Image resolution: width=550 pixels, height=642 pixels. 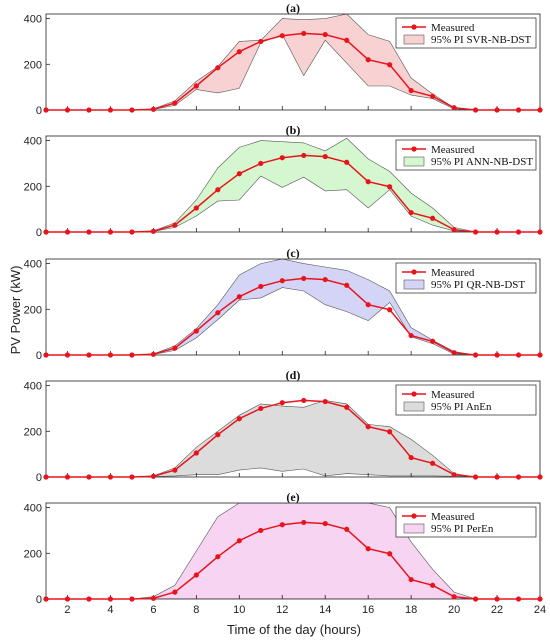 I want to click on legend-band-label: 95% PI PerEn, so click(x=462, y=529).